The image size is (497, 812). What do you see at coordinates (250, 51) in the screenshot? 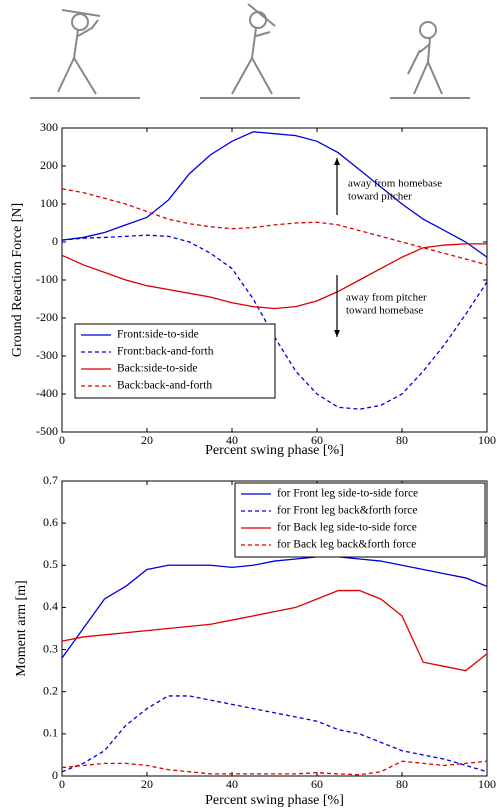
I see `swing-illustrations` at bounding box center [250, 51].